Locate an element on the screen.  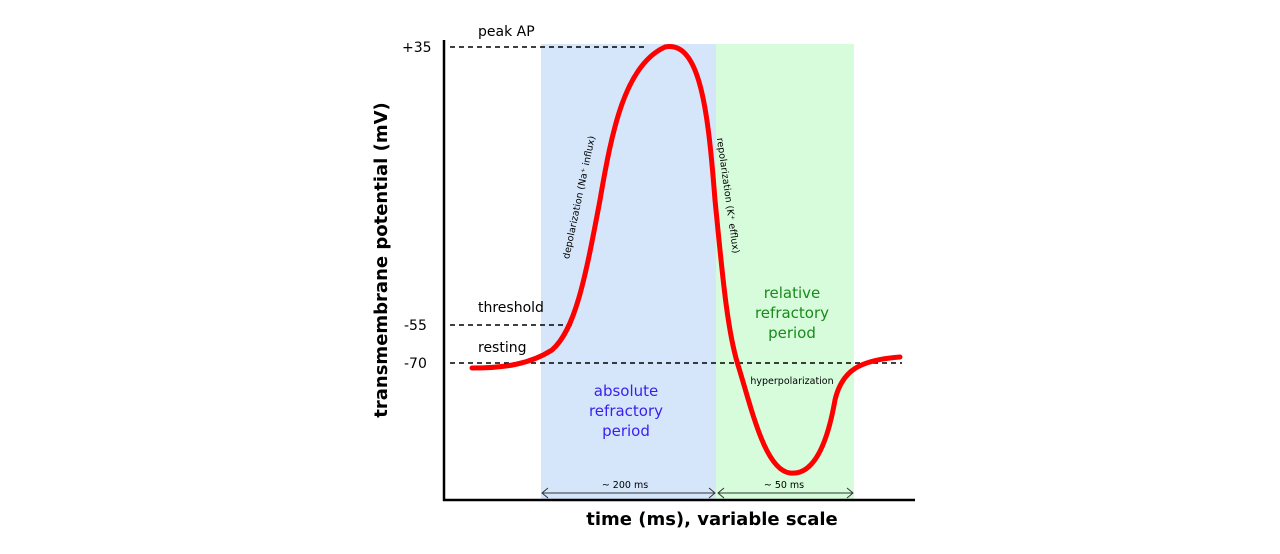
relative-duration-label: ~ 50 ms is located at coordinates (784, 485).